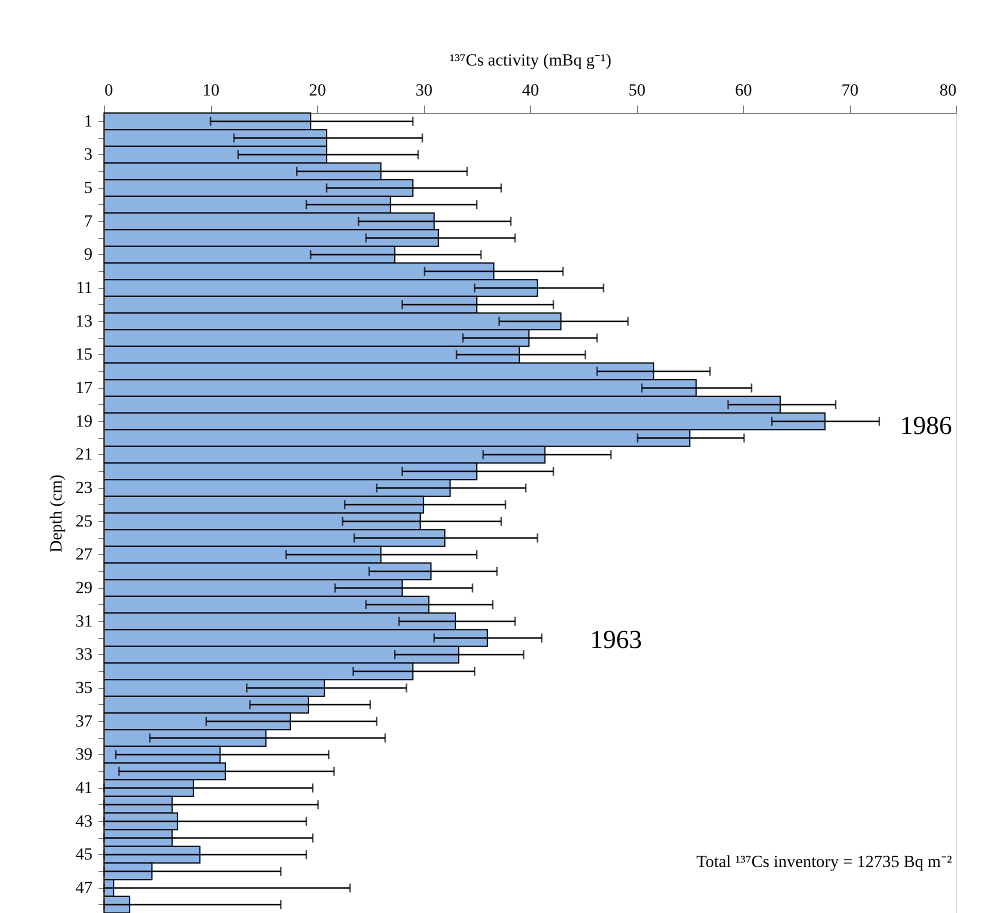 This screenshot has height=913, width=982. Describe the element at coordinates (424, 90) in the screenshot. I see `x-tick-label: 30` at that location.